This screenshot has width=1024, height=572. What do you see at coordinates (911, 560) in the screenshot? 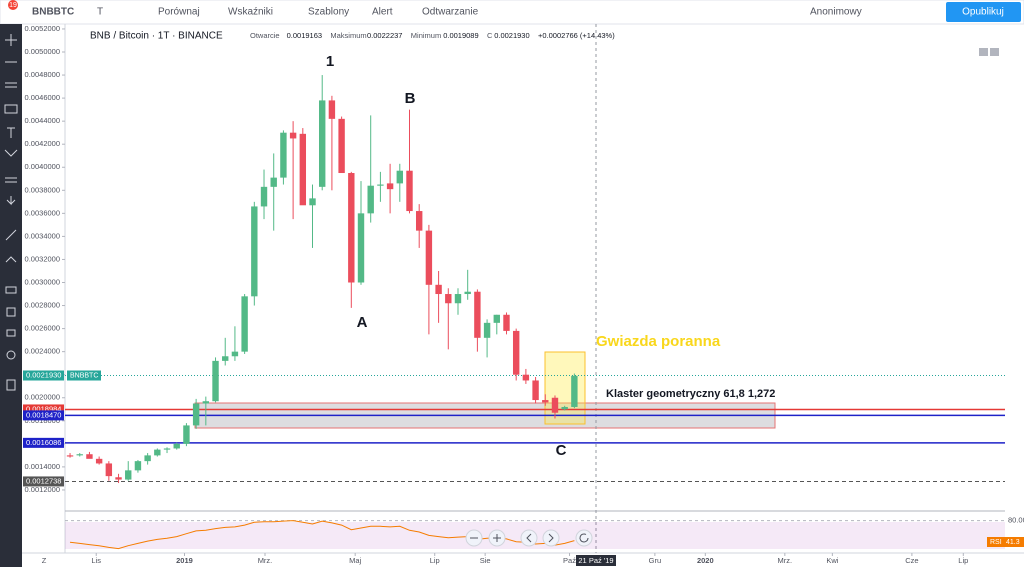
I see `x-tick-label: Cze` at bounding box center [911, 560].